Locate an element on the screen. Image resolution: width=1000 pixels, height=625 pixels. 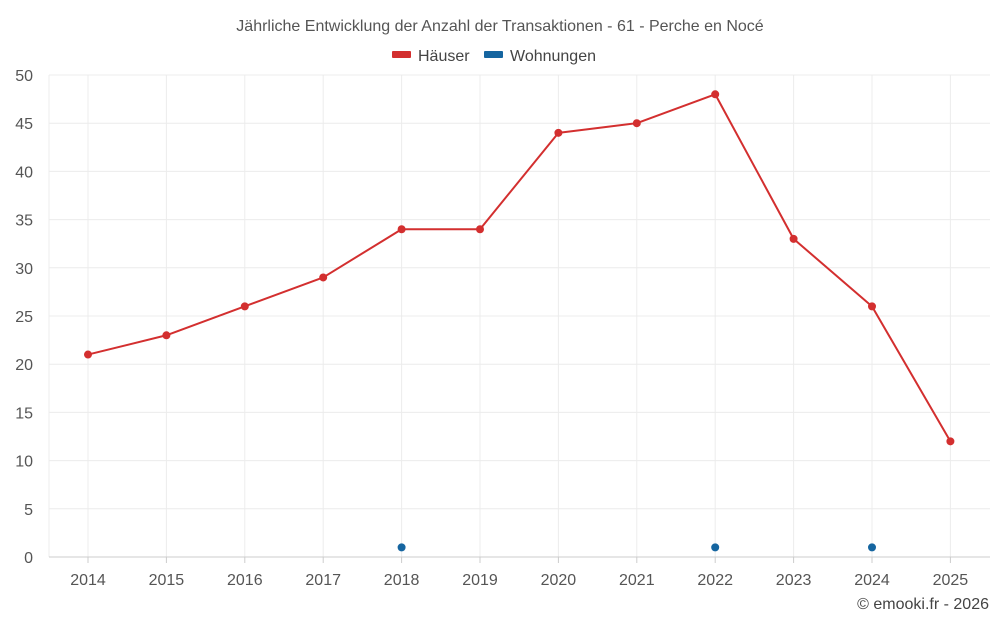
y-tick-label: 20 is located at coordinates (24, 365).